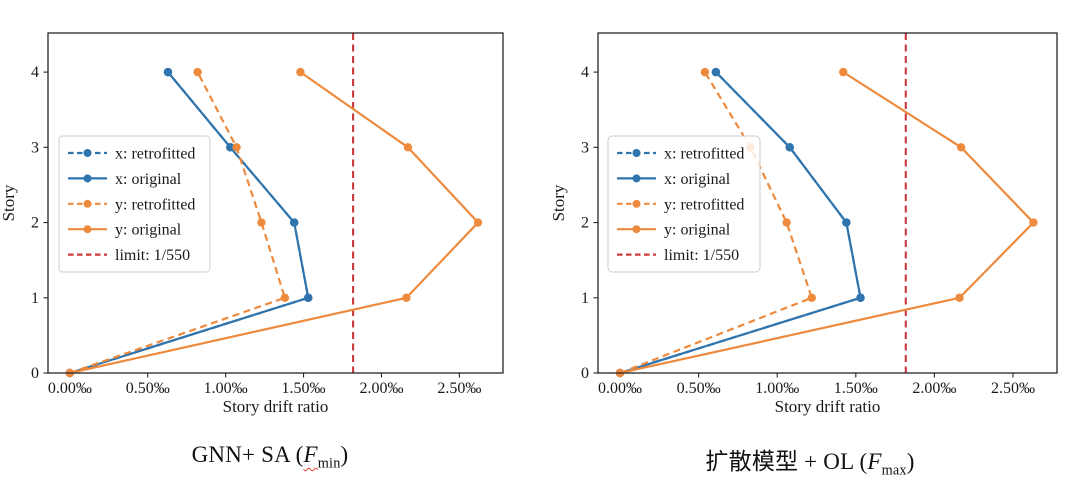 This screenshot has height=495, width=1080. Describe the element at coordinates (894, 470) in the screenshot. I see `caption-subscript: max` at that location.